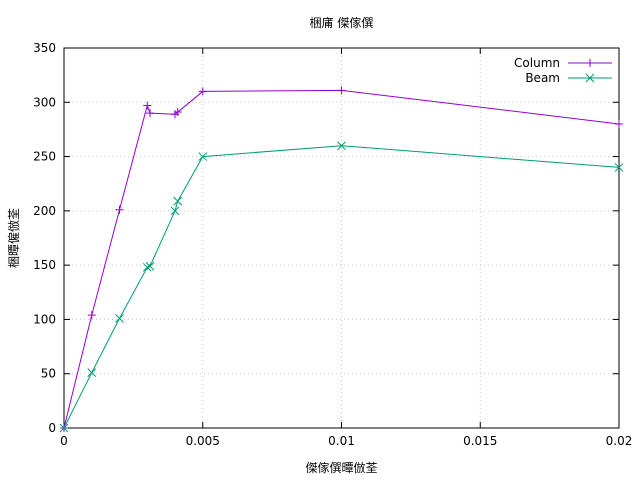 This screenshot has width=640, height=484. What do you see at coordinates (44, 319) in the screenshot?
I see `y-tick-label: 100` at bounding box center [44, 319].